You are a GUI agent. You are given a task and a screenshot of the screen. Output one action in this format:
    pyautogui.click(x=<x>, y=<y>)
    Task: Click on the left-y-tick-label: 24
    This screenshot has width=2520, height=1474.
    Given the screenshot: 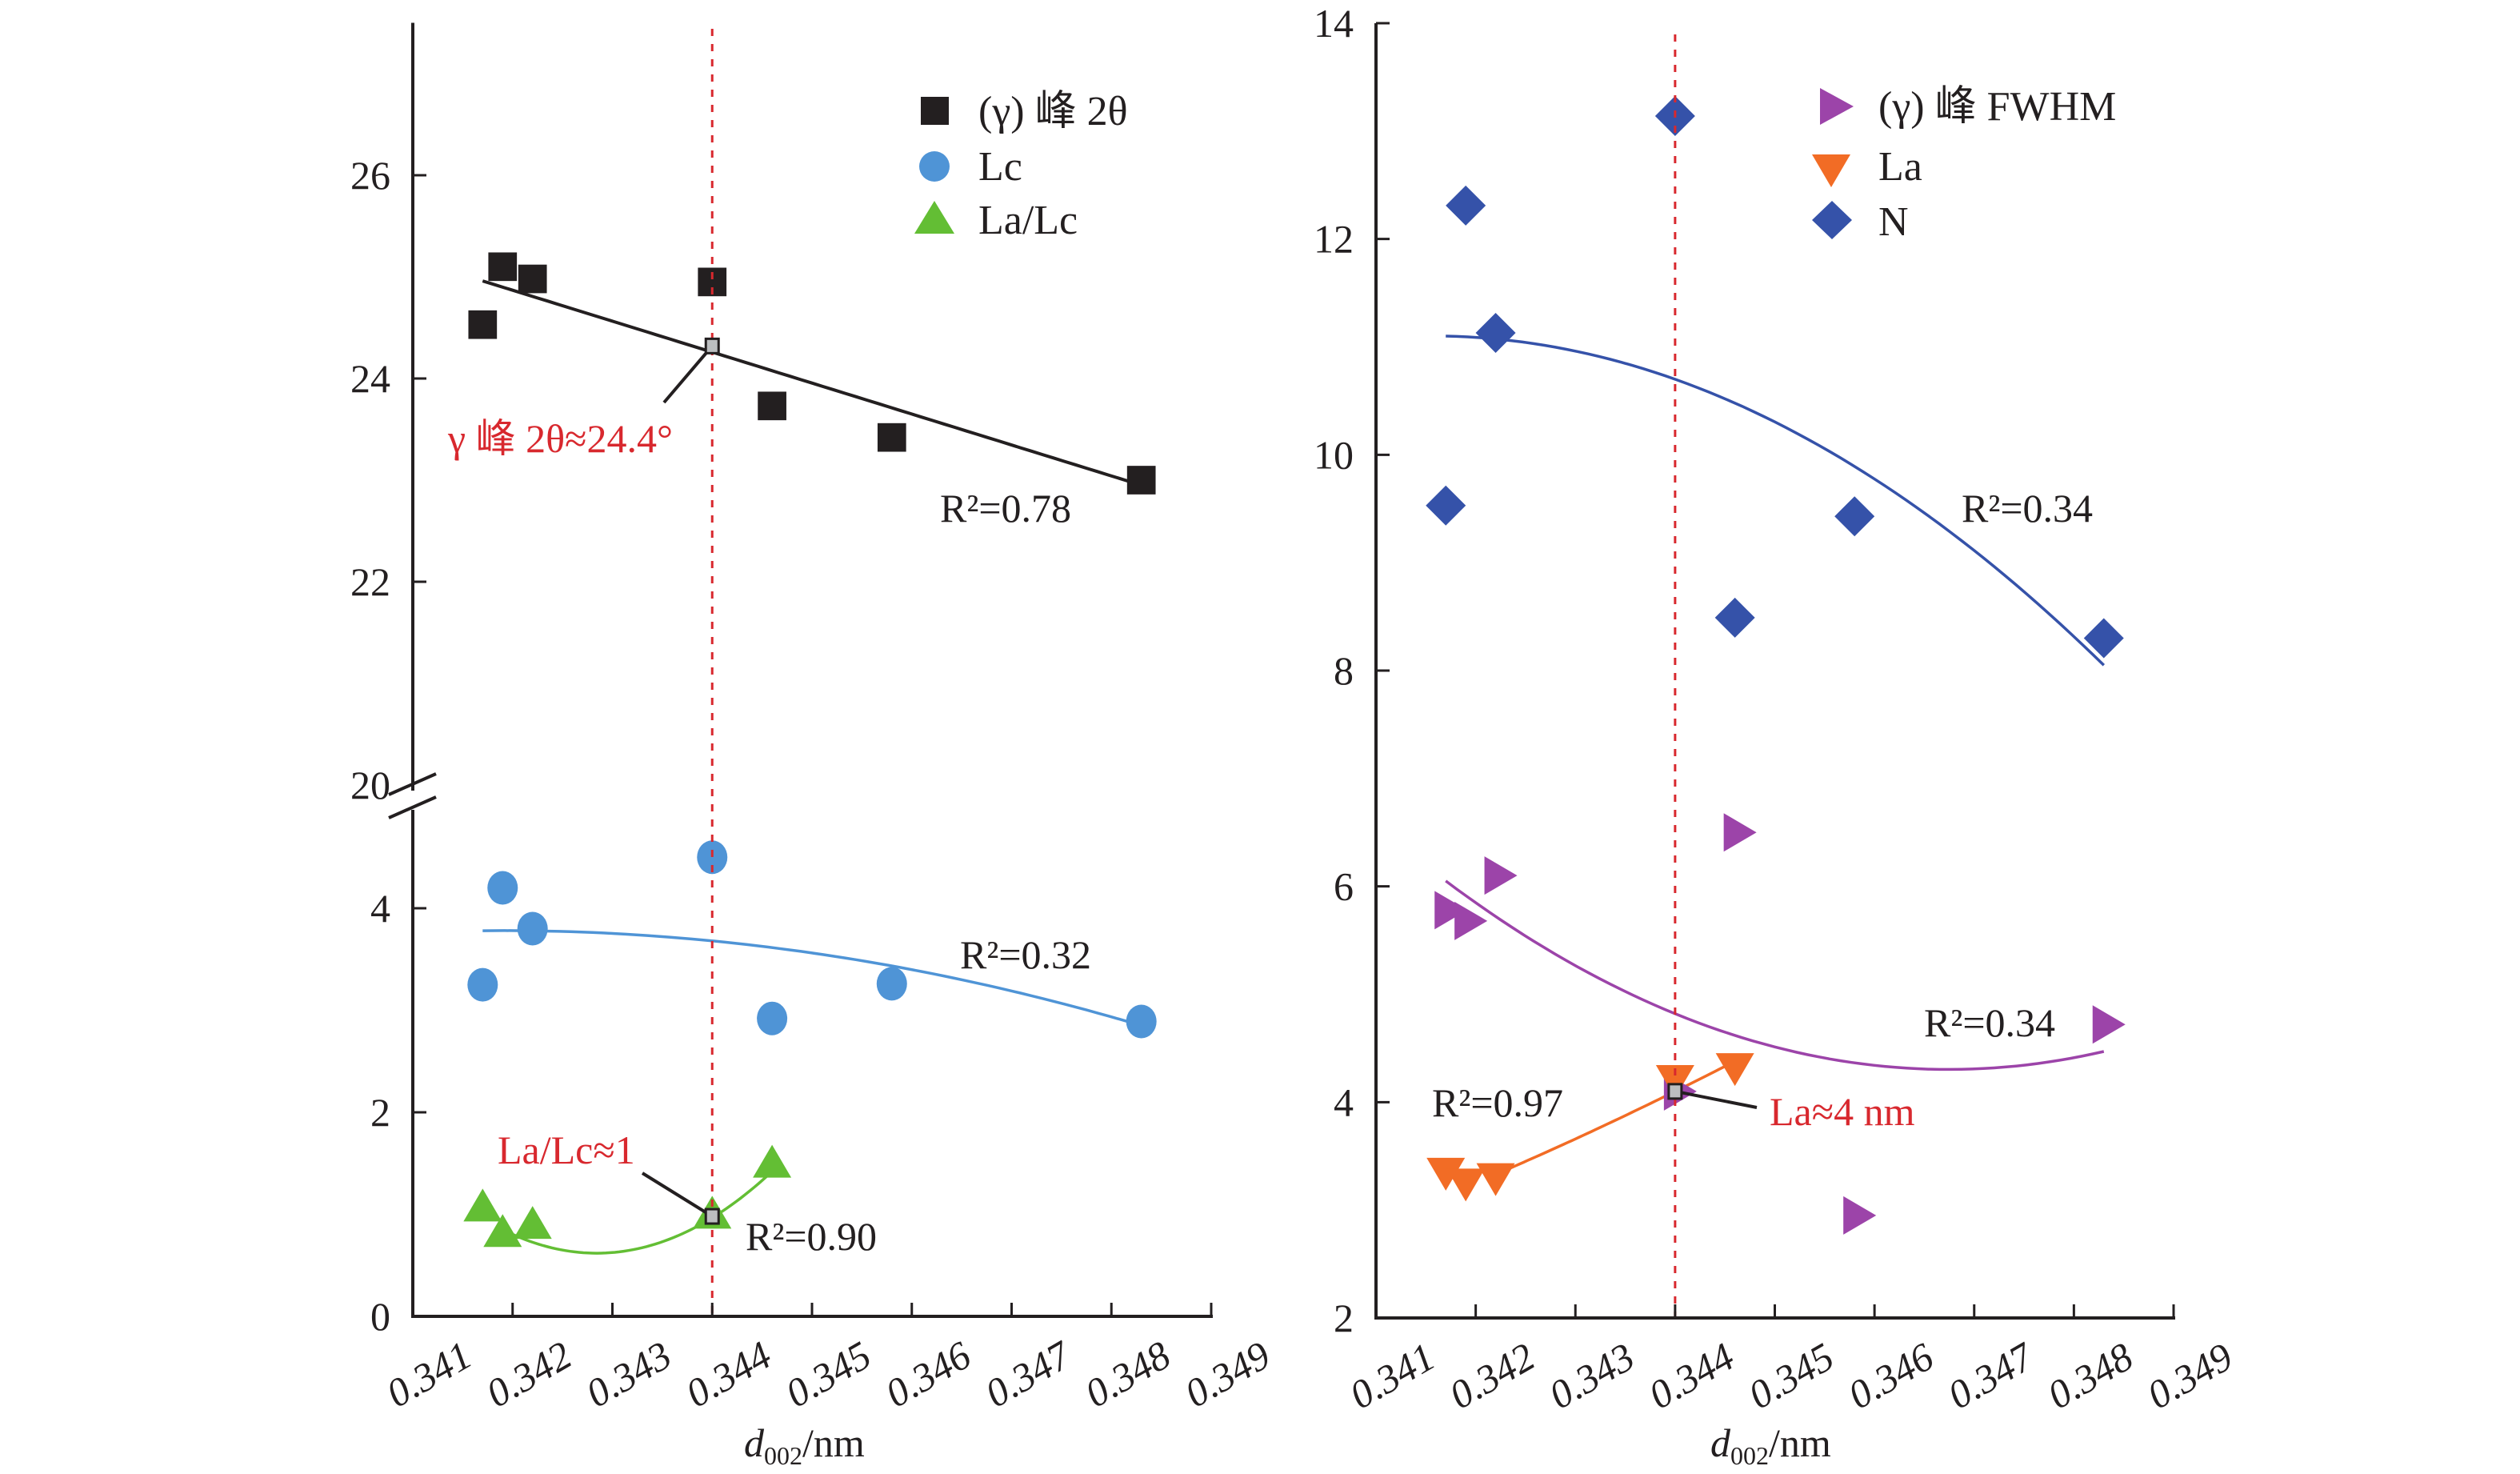 What is the action you would take?
    pyautogui.click(x=370, y=378)
    